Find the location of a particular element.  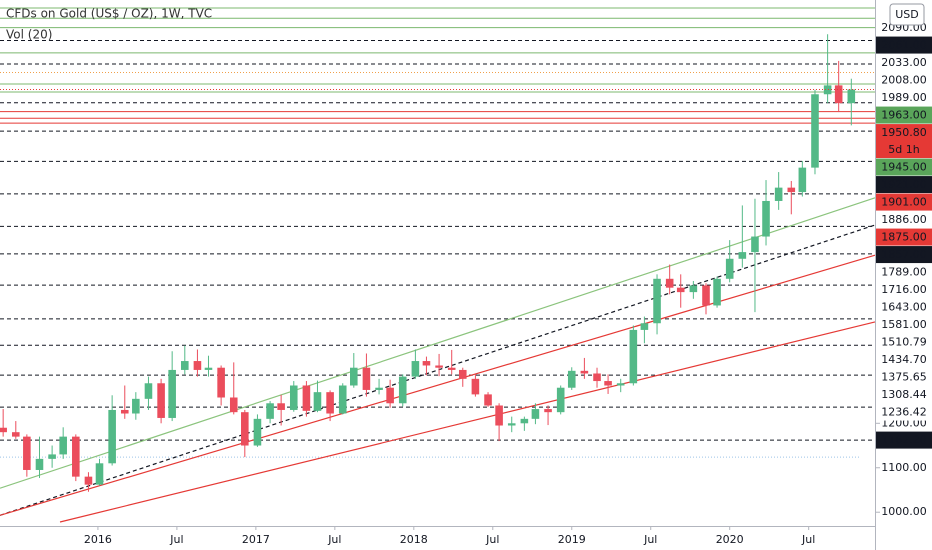

level-label: 1434.70 is located at coordinates (904, 359).